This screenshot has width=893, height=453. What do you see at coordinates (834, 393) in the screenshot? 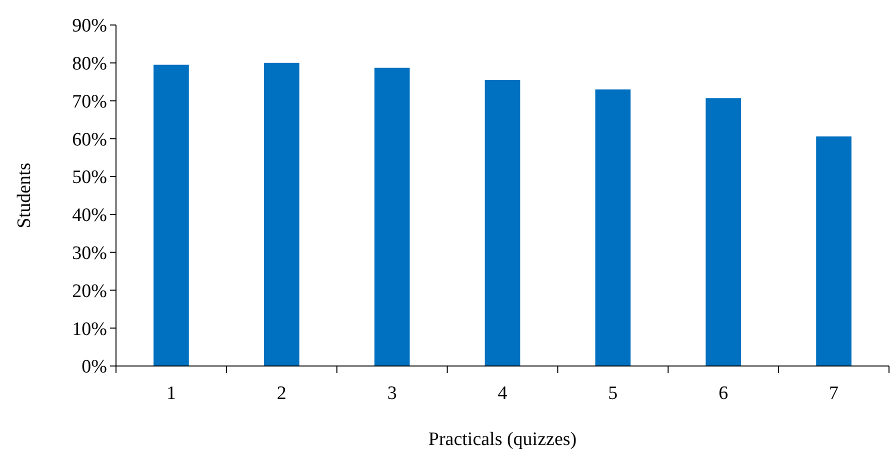
I see `x-tick-label: 7` at bounding box center [834, 393].